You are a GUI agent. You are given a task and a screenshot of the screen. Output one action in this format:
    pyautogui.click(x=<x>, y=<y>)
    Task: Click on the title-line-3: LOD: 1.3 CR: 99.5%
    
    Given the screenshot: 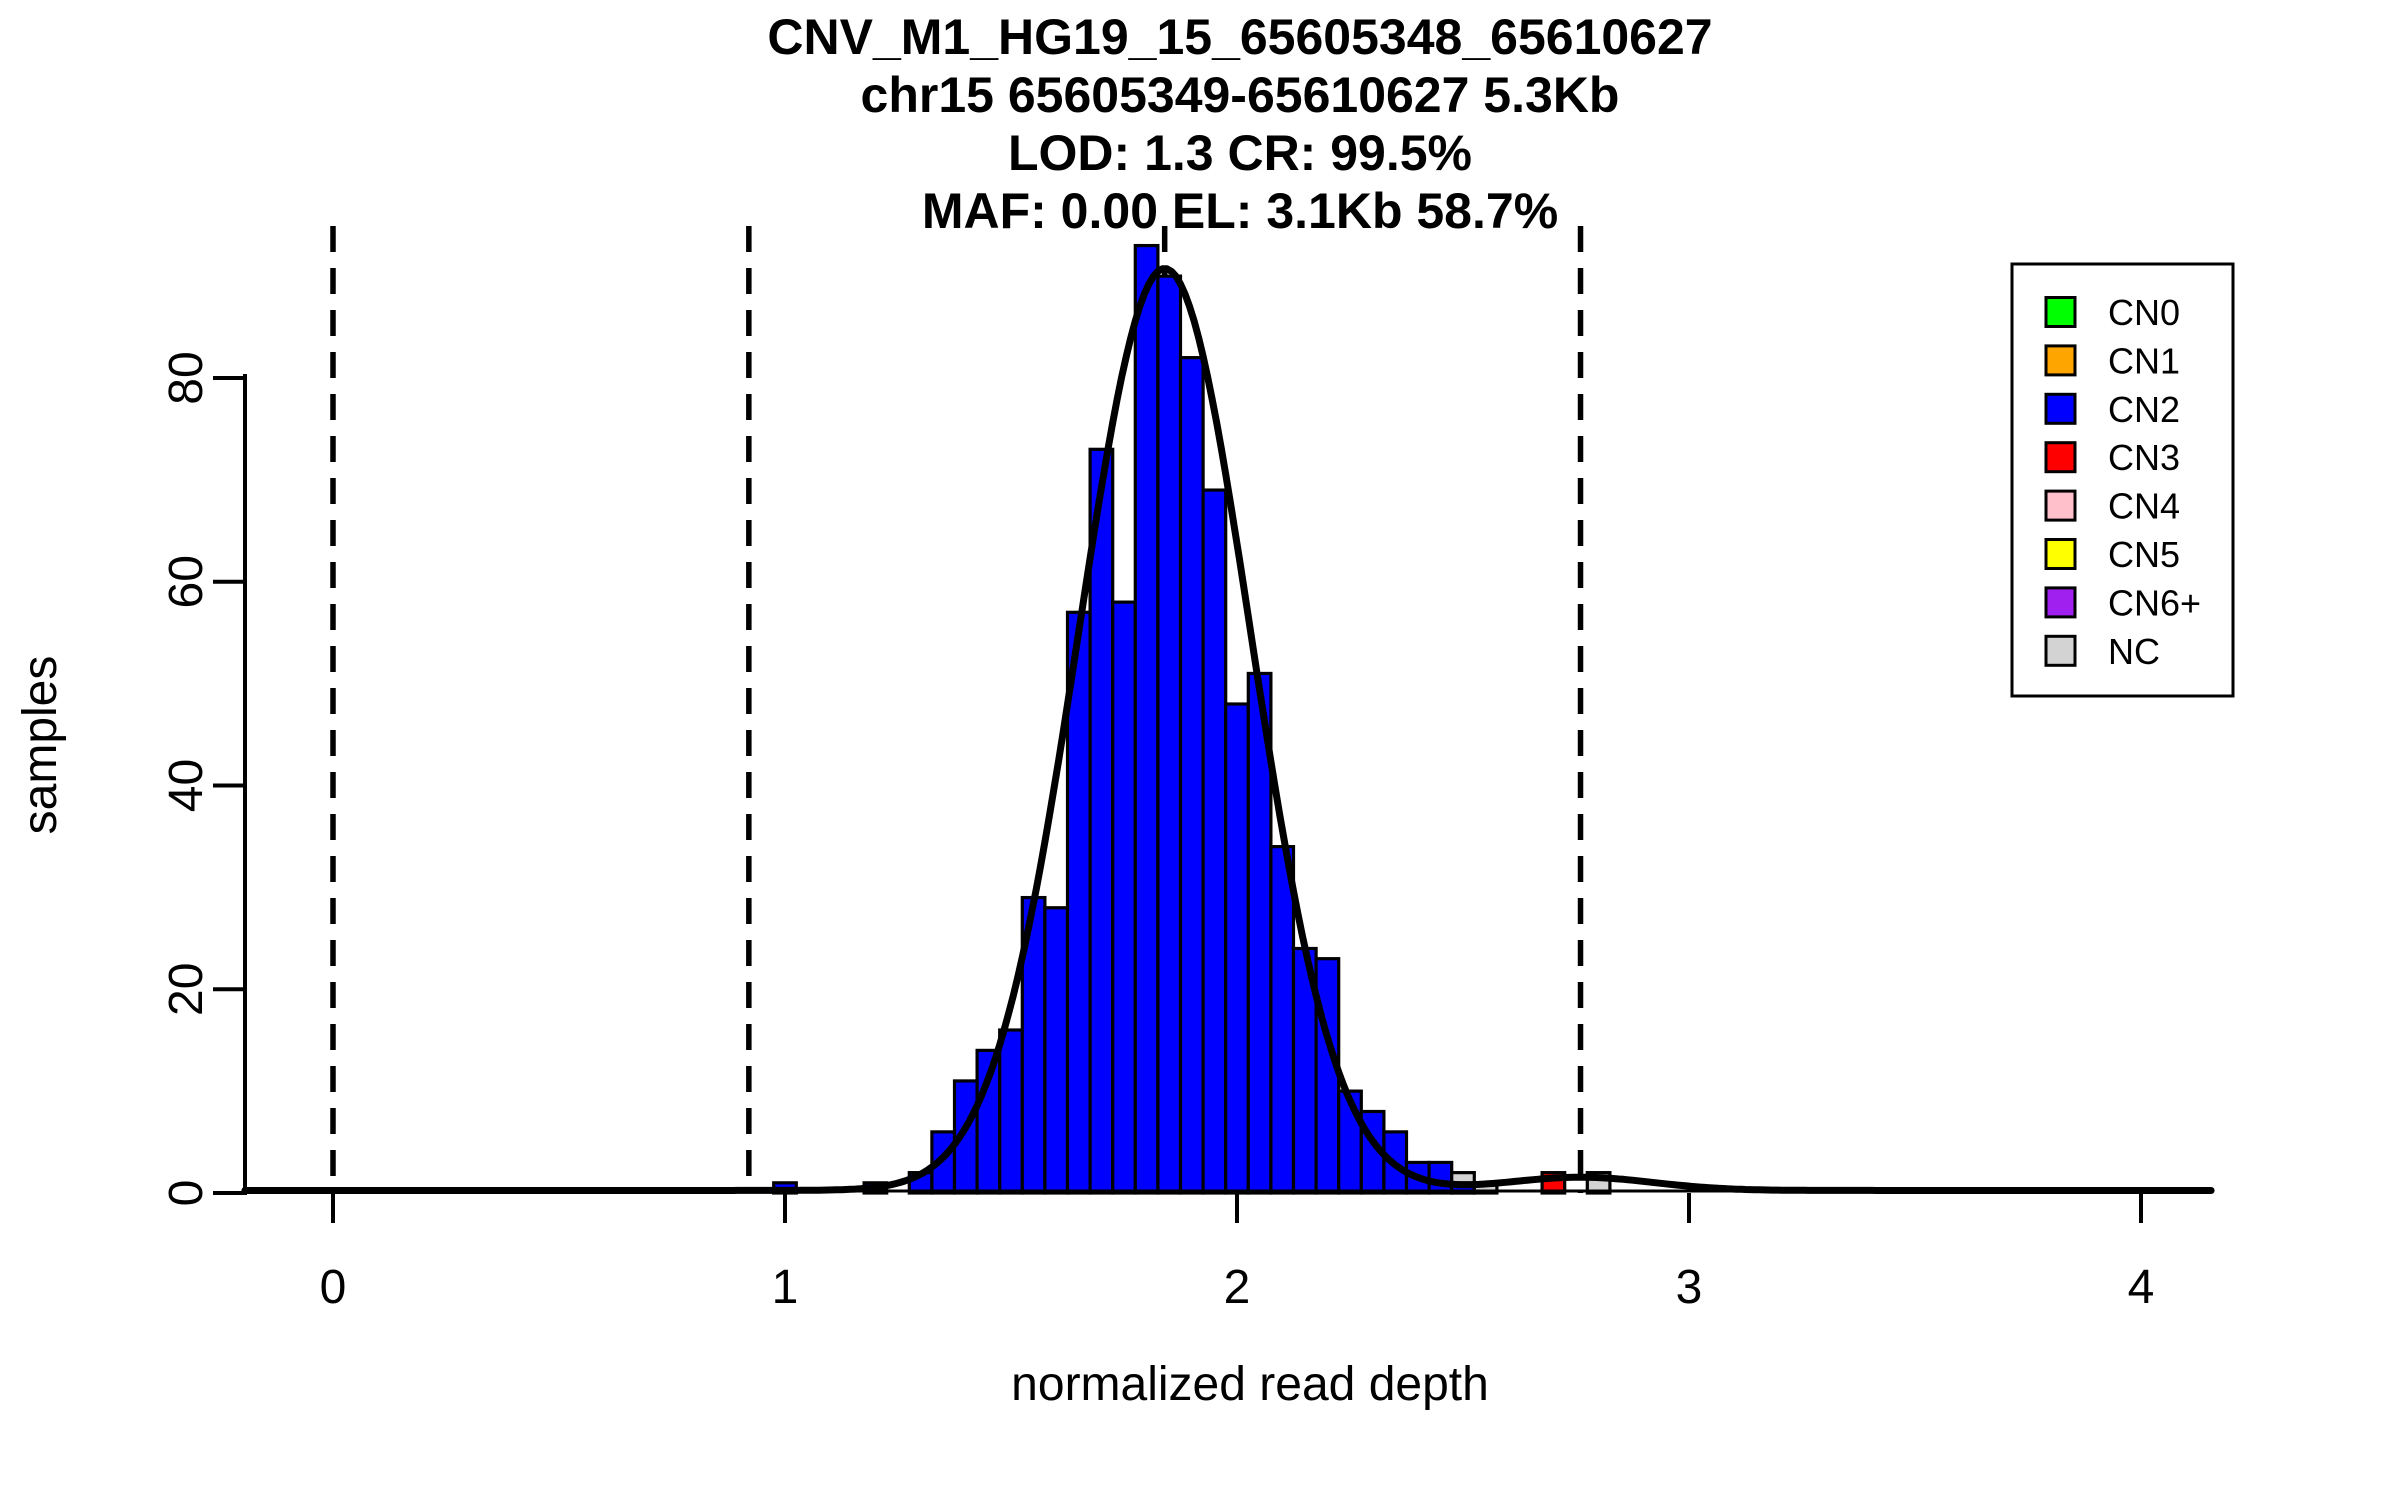 What is the action you would take?
    pyautogui.click(x=1240, y=153)
    